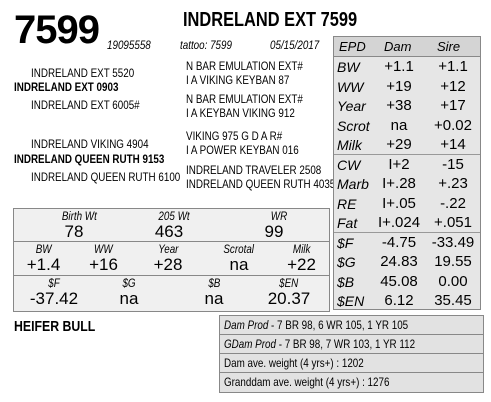 Image resolution: width=491 pixels, height=402 pixels. I want to click on birth-date: 05/15/2017, so click(295, 45).